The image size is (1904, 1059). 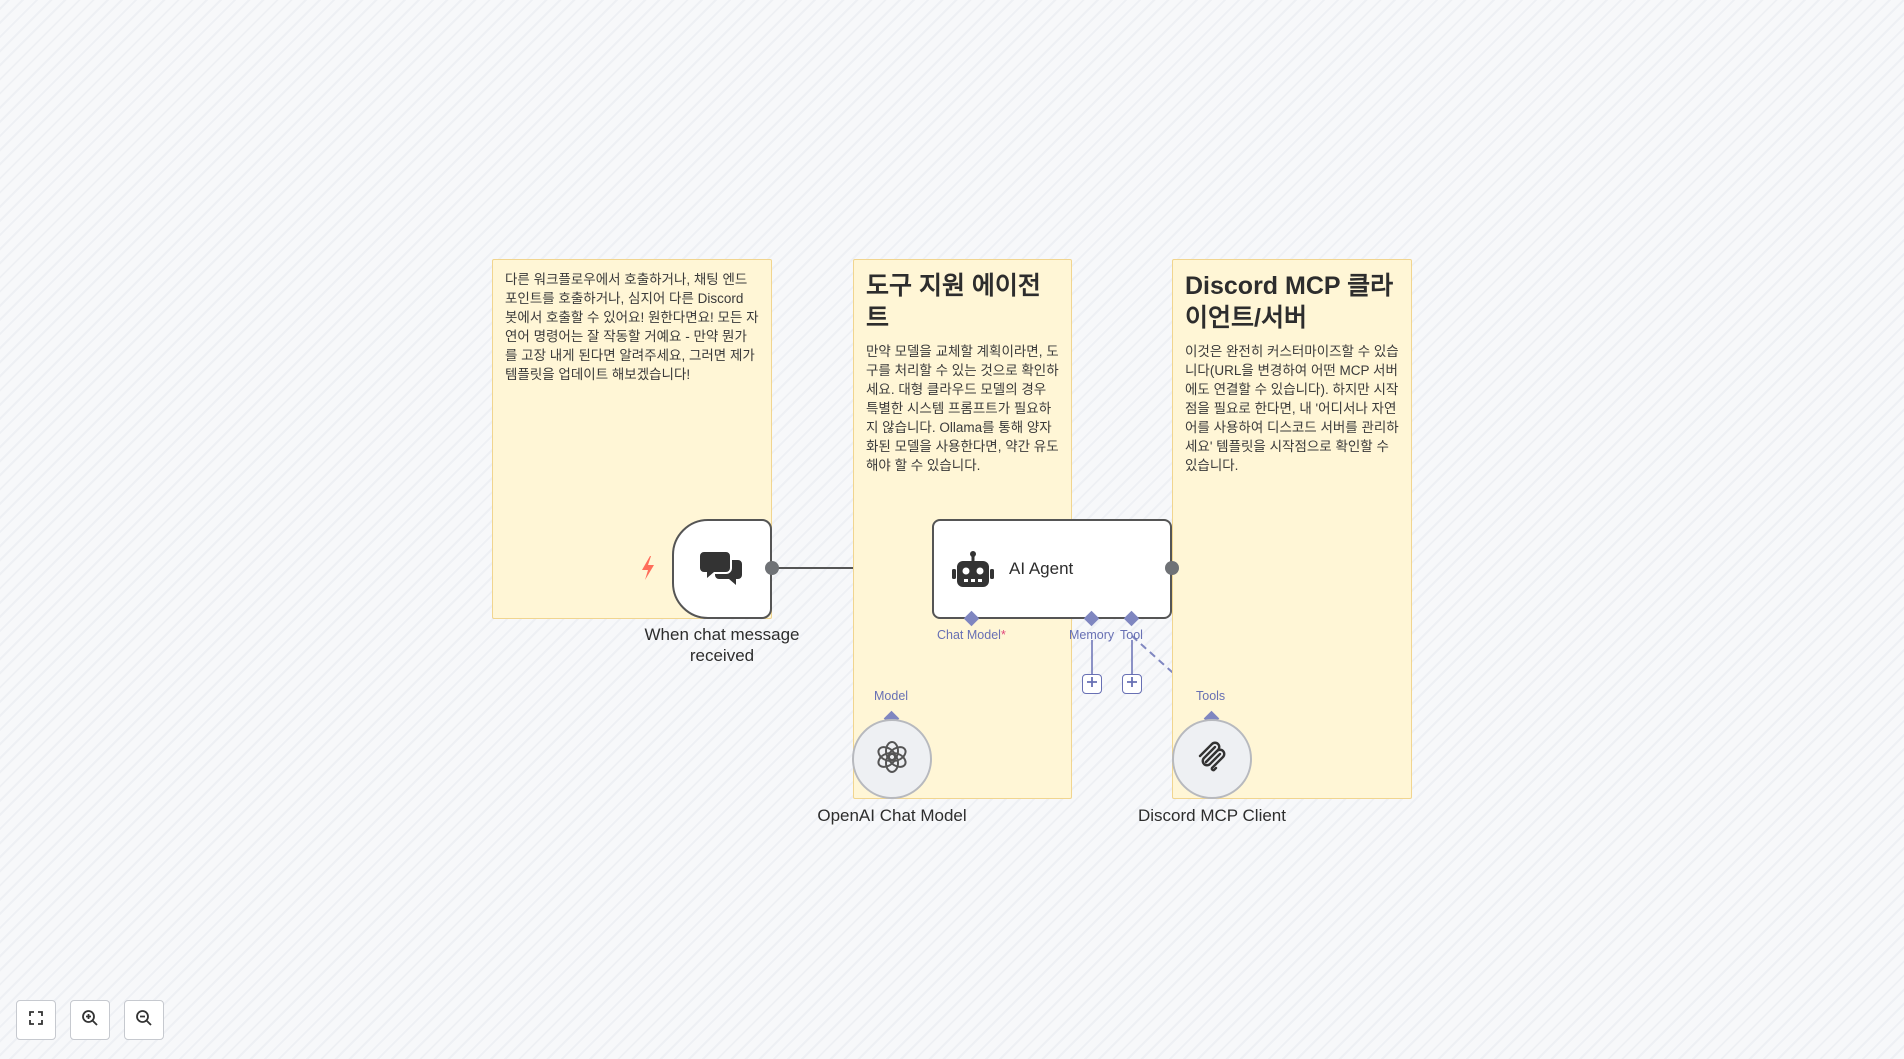 I want to click on add-tool-button, so click(x=1132, y=684).